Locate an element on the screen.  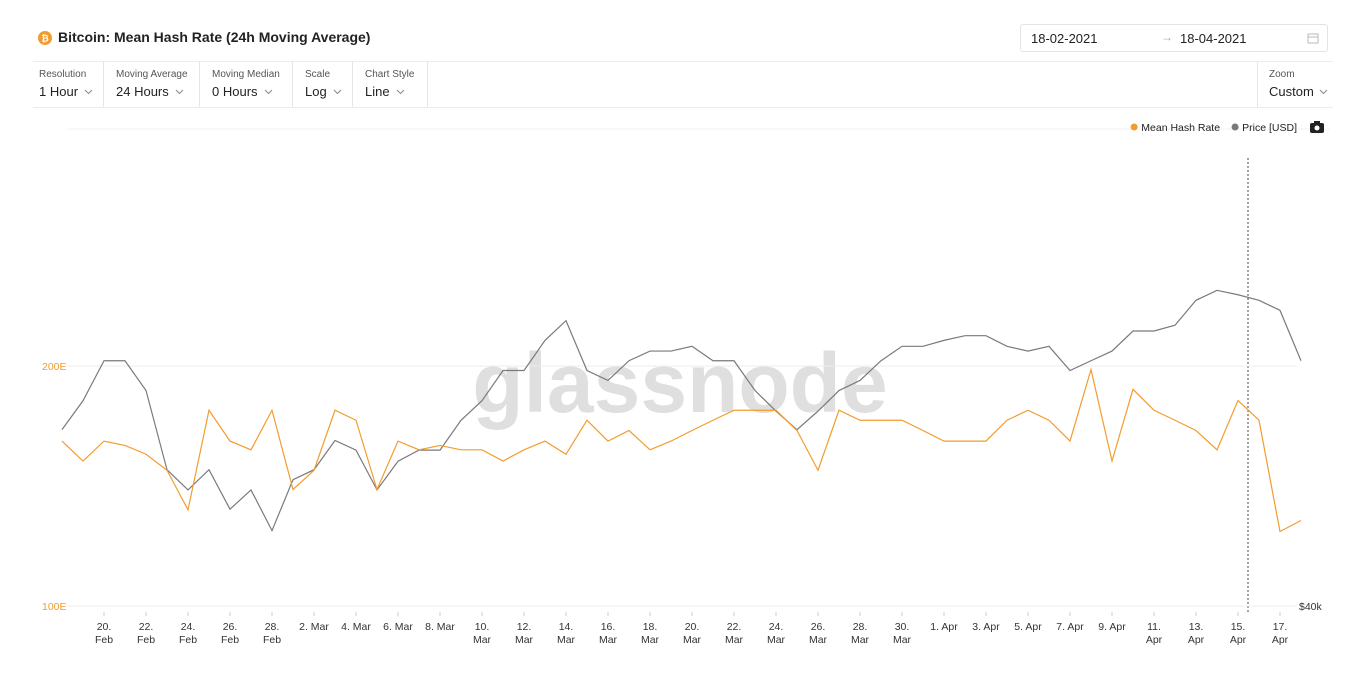
control-value: Line is located at coordinates (377, 91).